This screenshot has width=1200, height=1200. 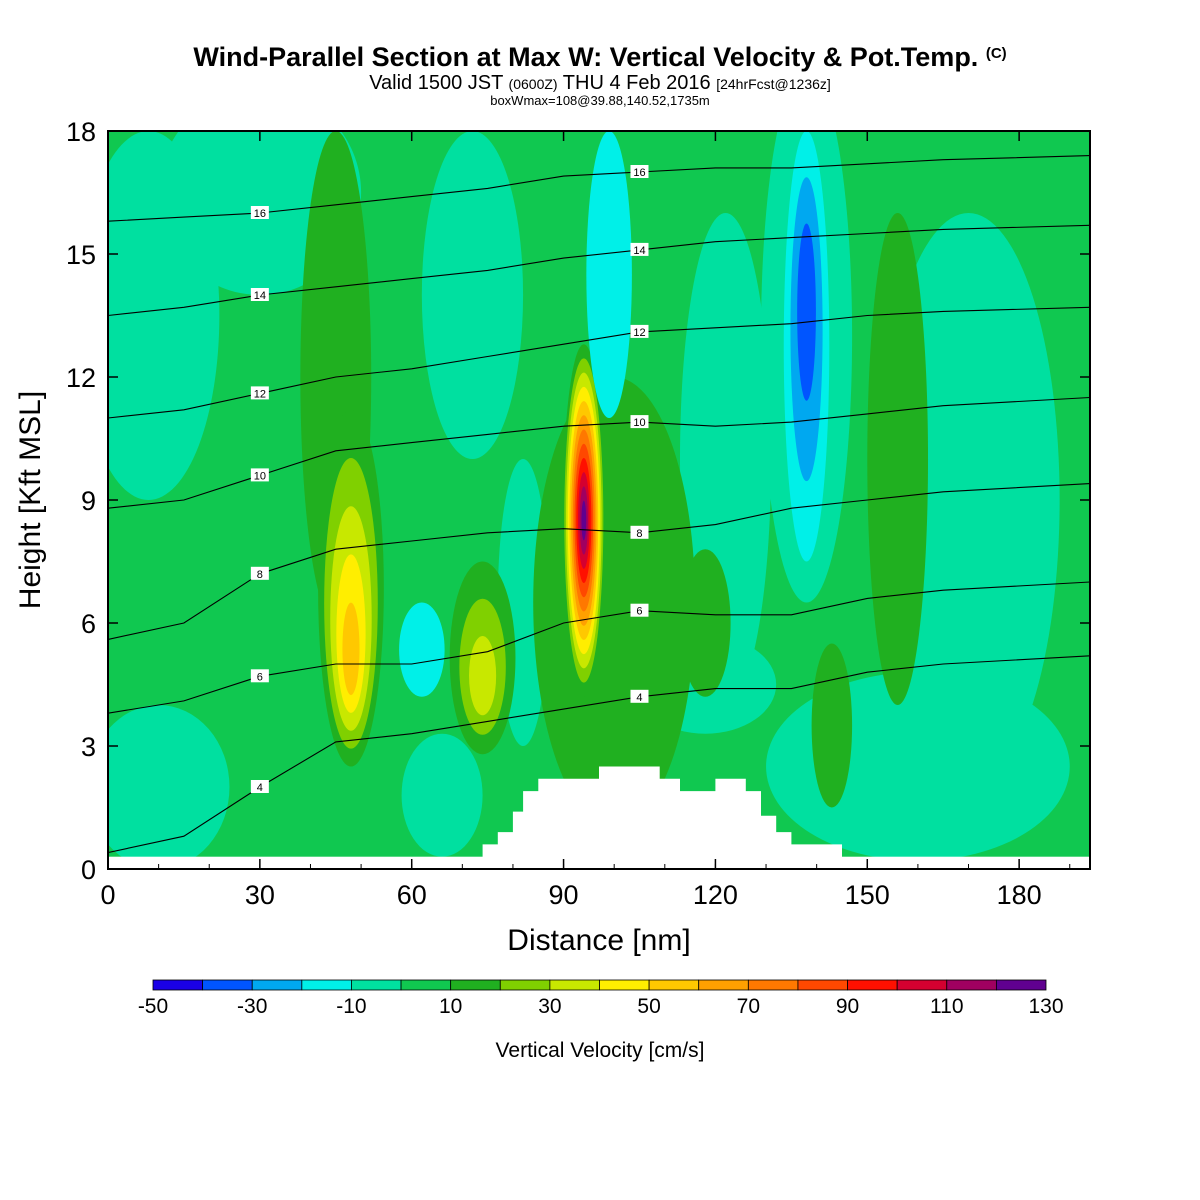 I want to click on theta-label-14-1: 14, so click(x=639, y=249).